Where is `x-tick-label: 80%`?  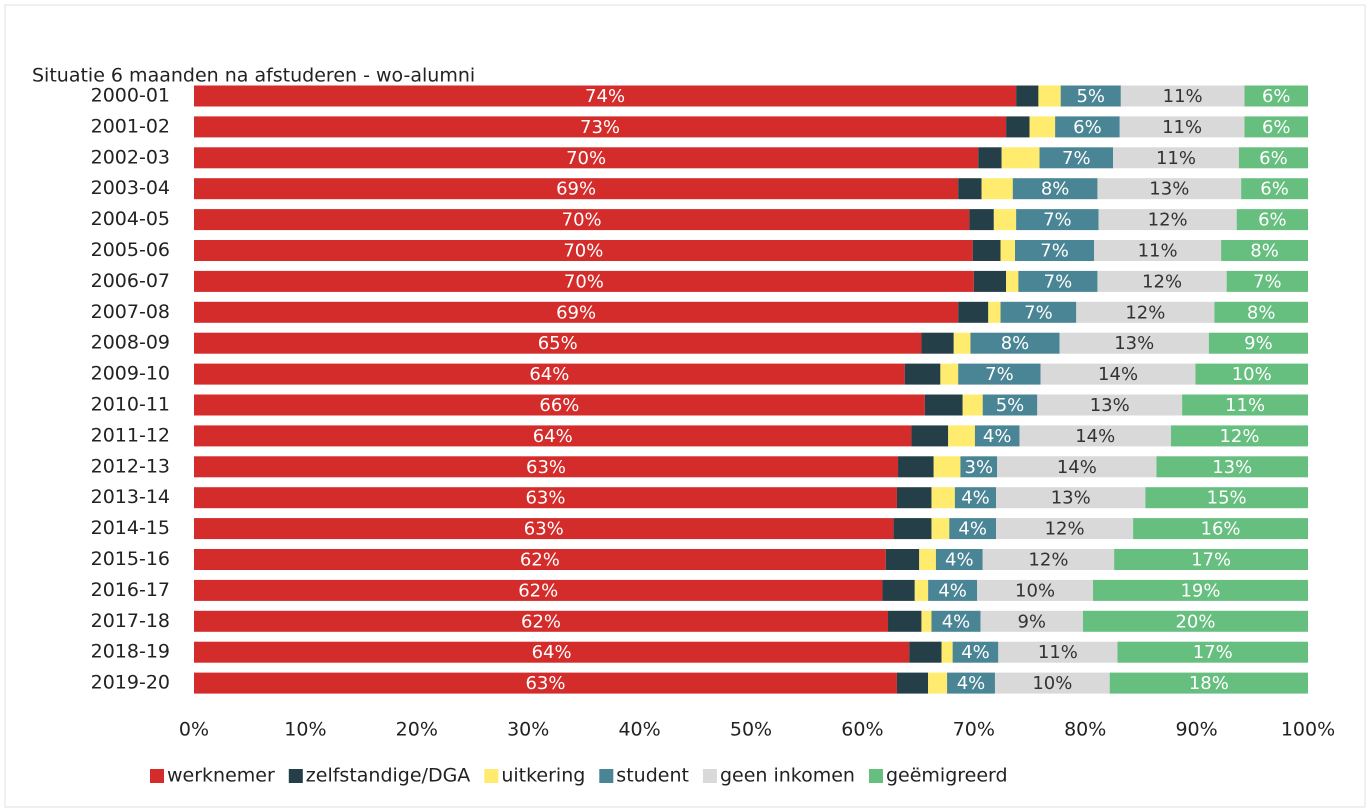
x-tick-label: 80% is located at coordinates (1085, 730).